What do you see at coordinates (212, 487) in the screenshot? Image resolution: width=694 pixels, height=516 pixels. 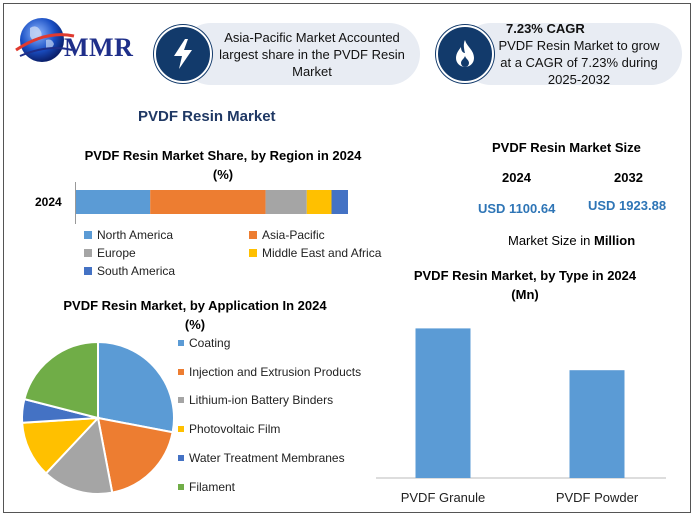 I see `legend-label: Filament` at bounding box center [212, 487].